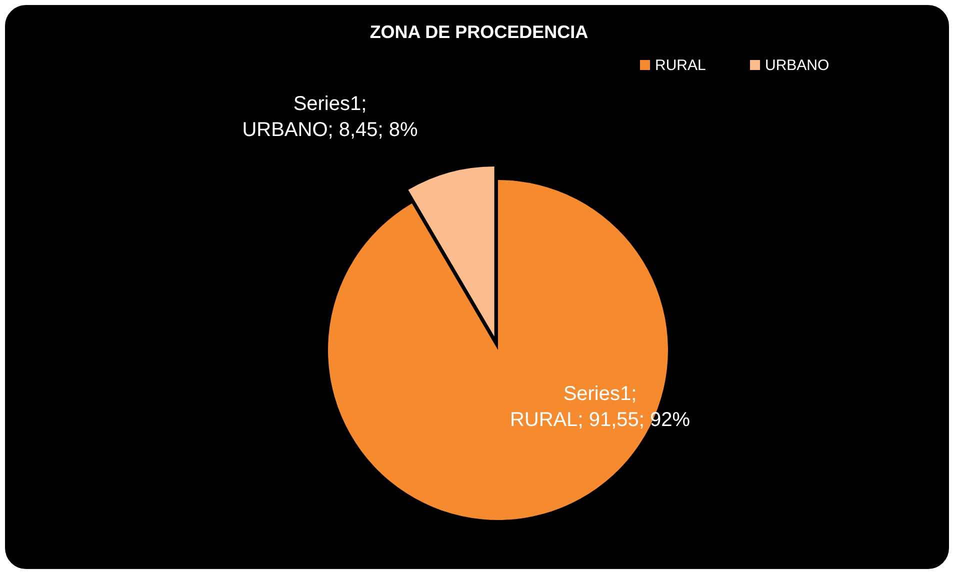 The height and width of the screenshot is (578, 958). I want to click on legend-label: RURAL, so click(680, 65).